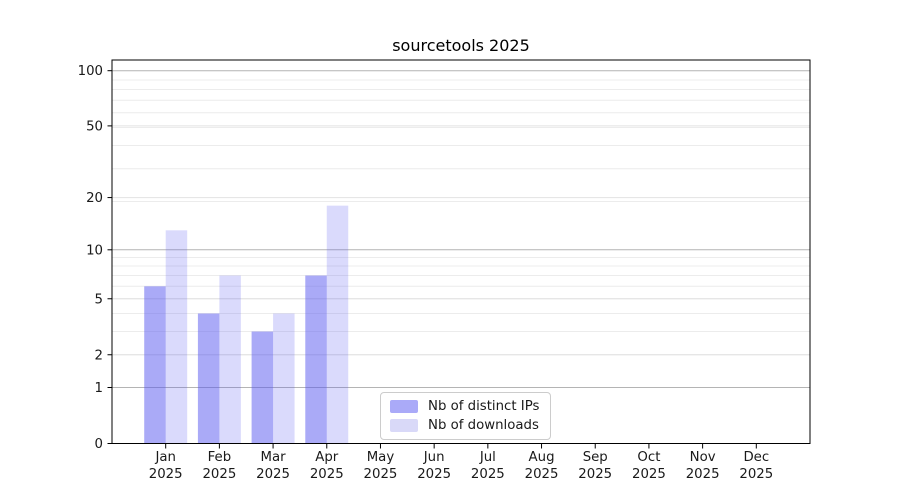 Image resolution: width=900 pixels, height=500 pixels. I want to click on y-tick-label: 5, so click(99, 299).